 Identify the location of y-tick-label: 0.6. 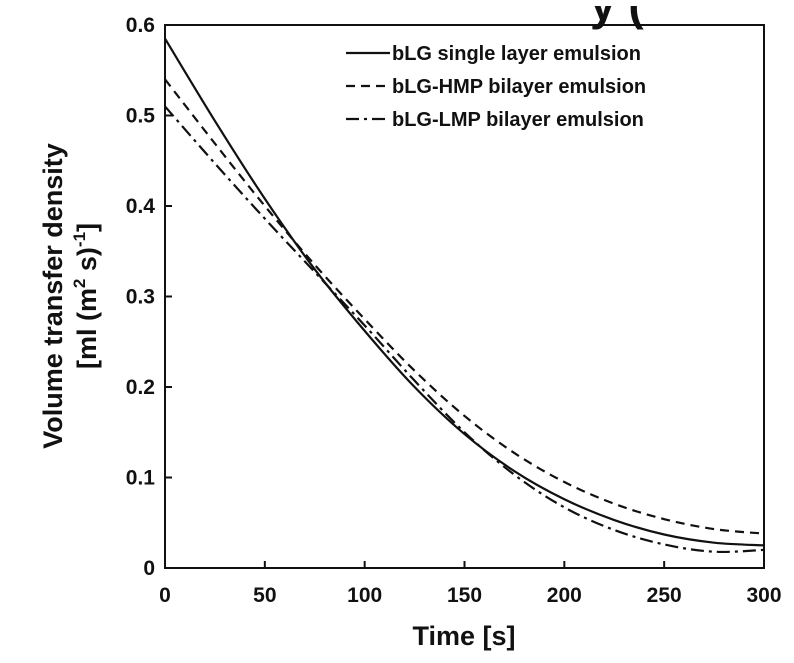
(140, 25).